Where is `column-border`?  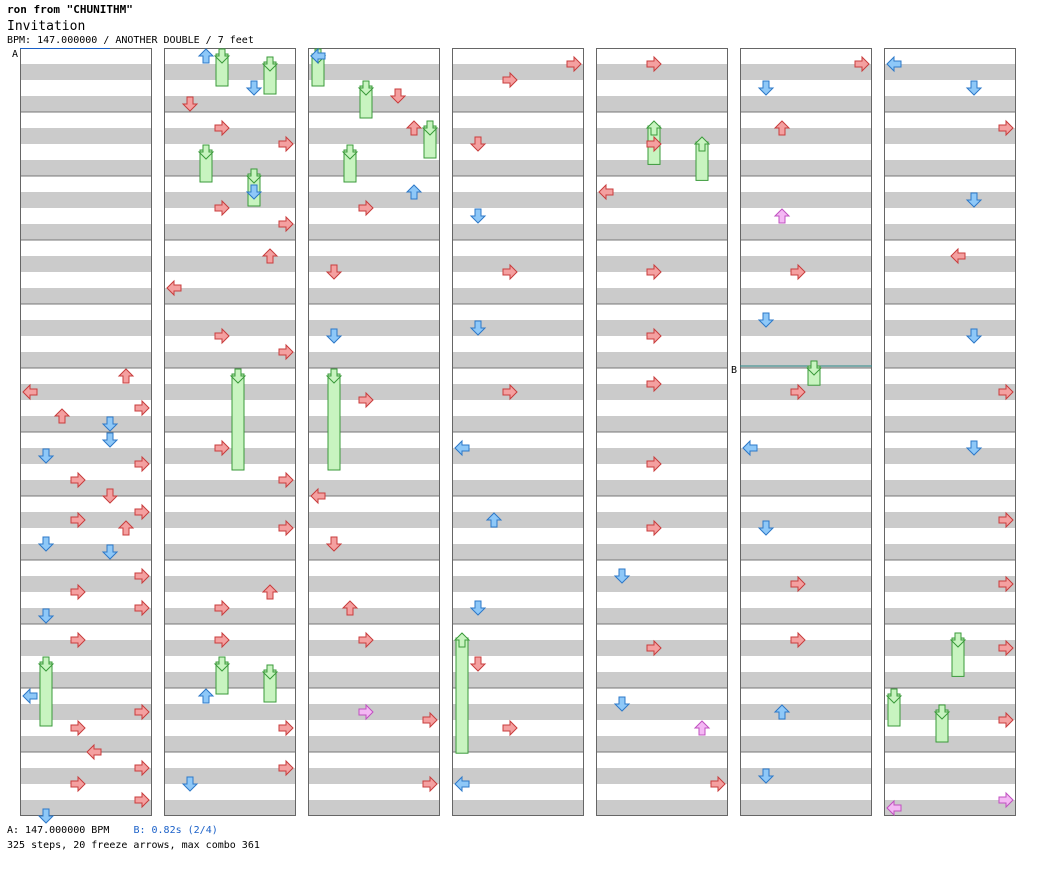 column-border is located at coordinates (950, 432).